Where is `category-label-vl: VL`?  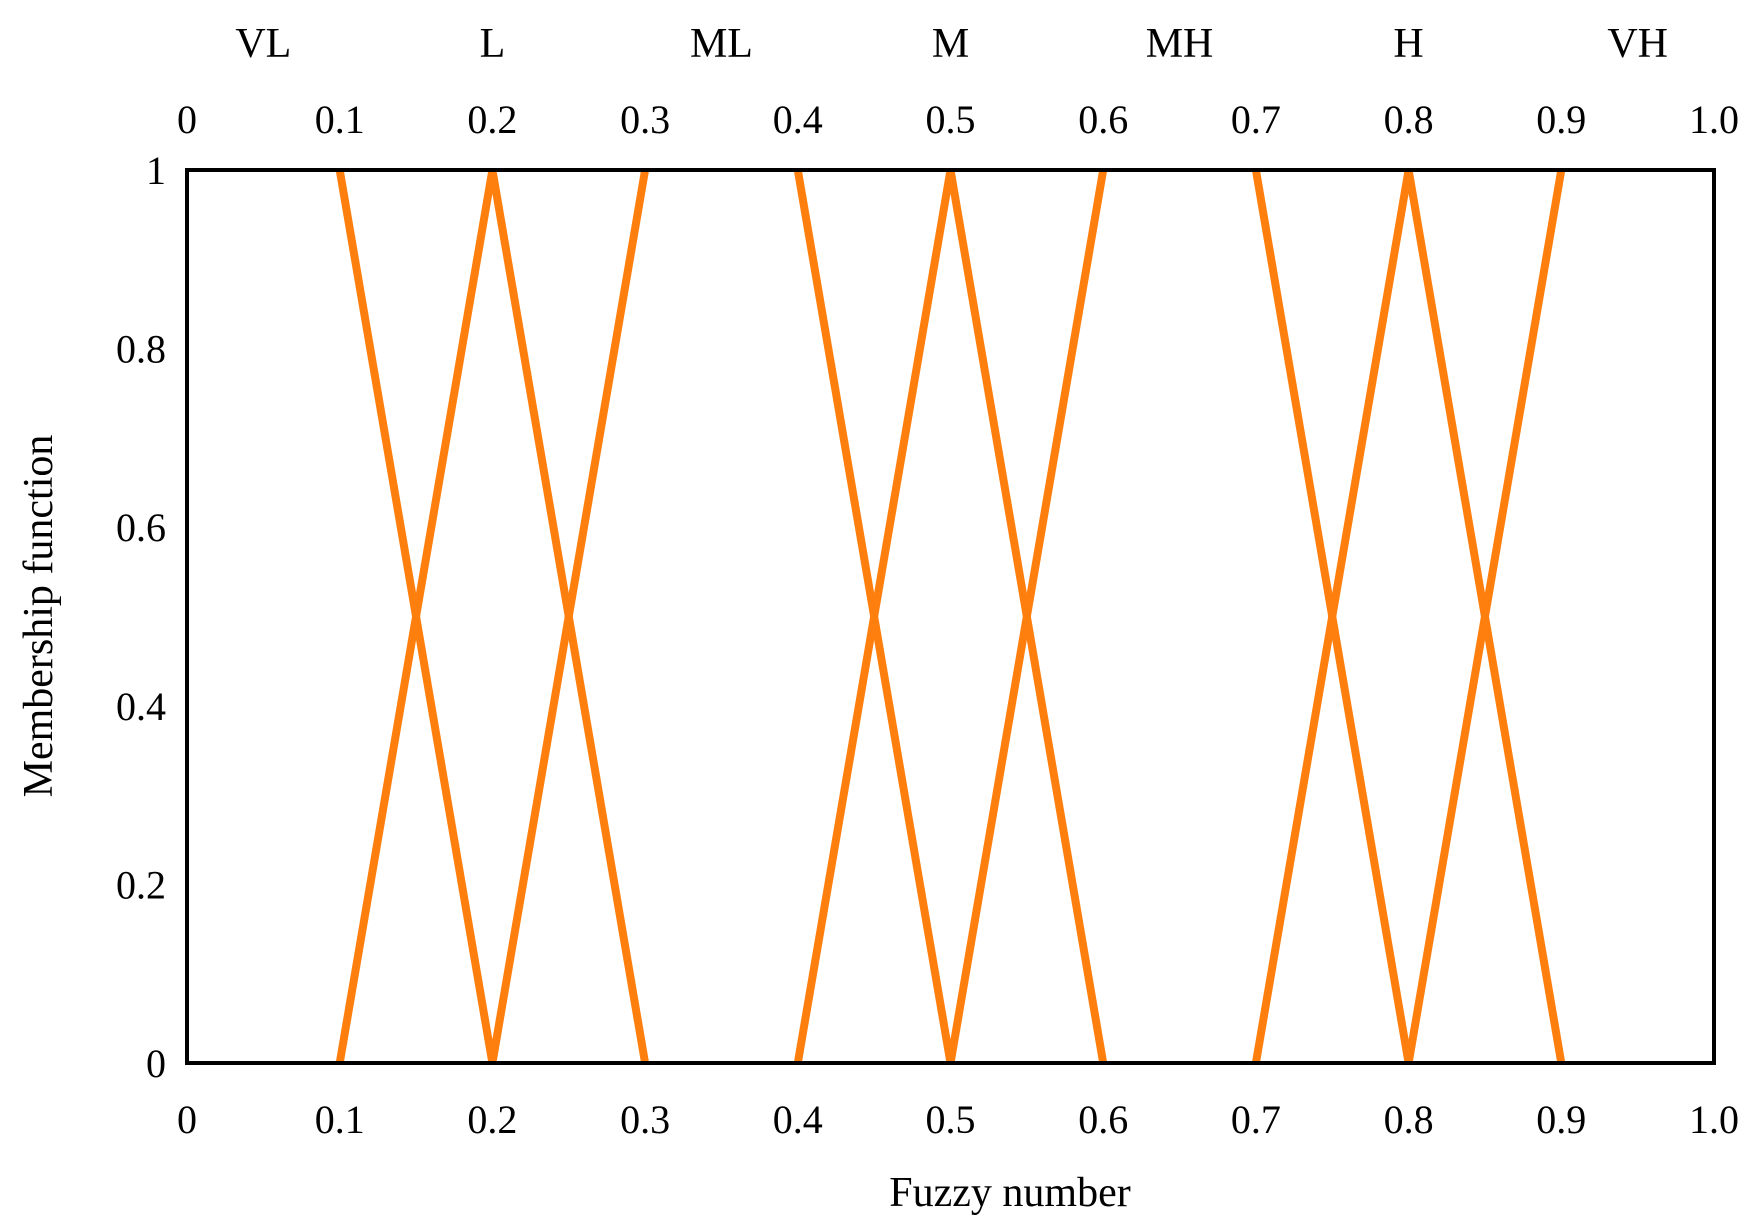 category-label-vl: VL is located at coordinates (263, 44).